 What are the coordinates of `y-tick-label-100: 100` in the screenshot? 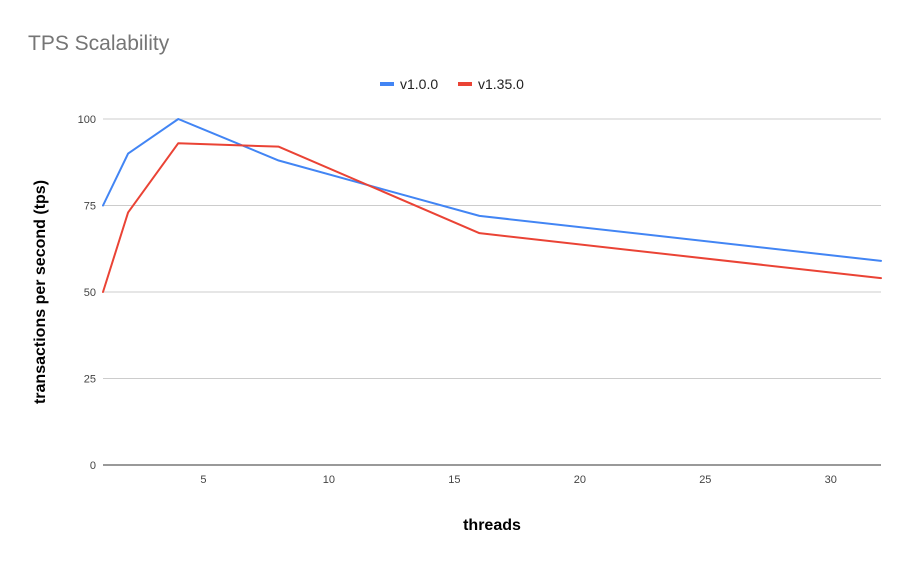 It's located at (87, 120).